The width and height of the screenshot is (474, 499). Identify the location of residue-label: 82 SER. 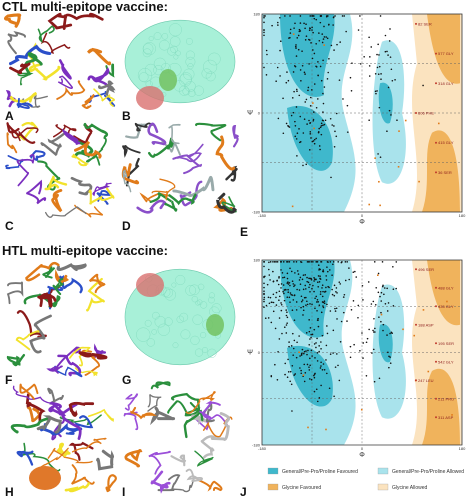
(425, 23).